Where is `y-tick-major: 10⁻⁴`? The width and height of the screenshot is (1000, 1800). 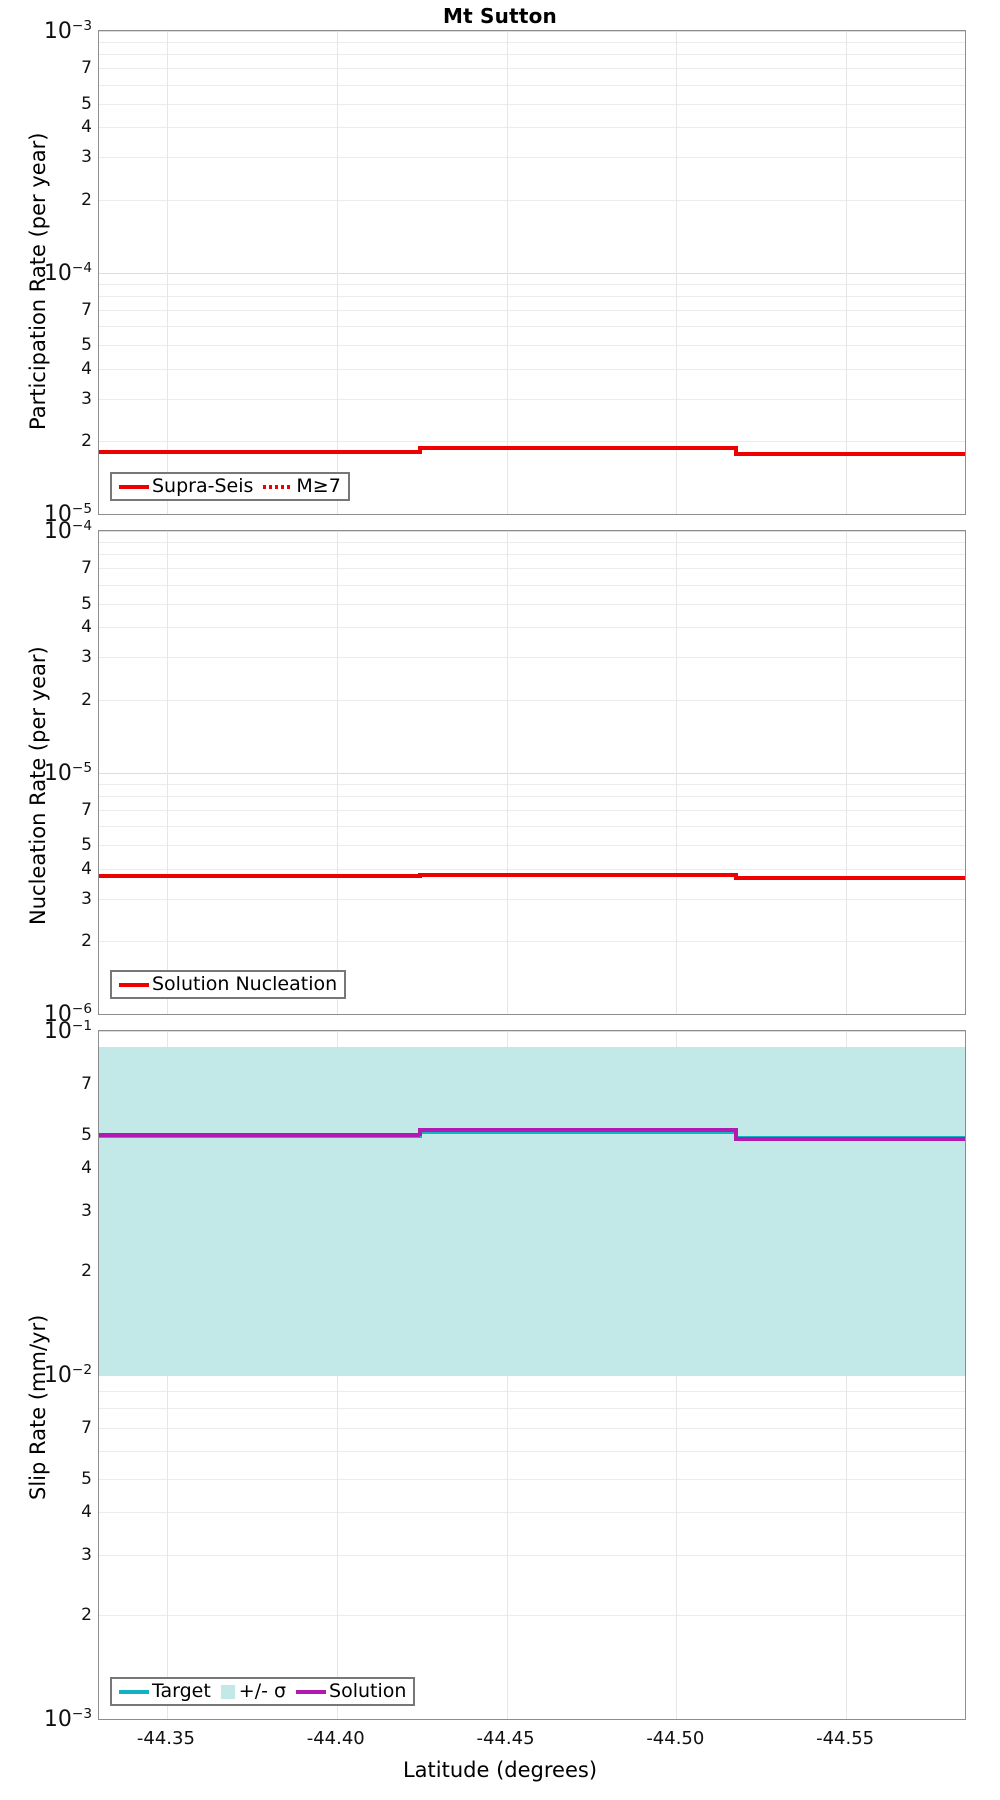
y-tick-major: 10⁻⁴ is located at coordinates (67, 272).